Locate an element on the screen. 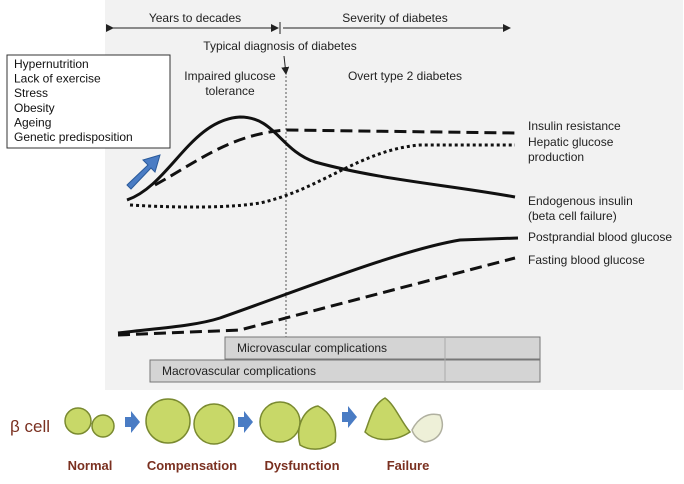 Image resolution: width=684 pixels, height=484 pixels. phase-label: tolerance is located at coordinates (230, 91).